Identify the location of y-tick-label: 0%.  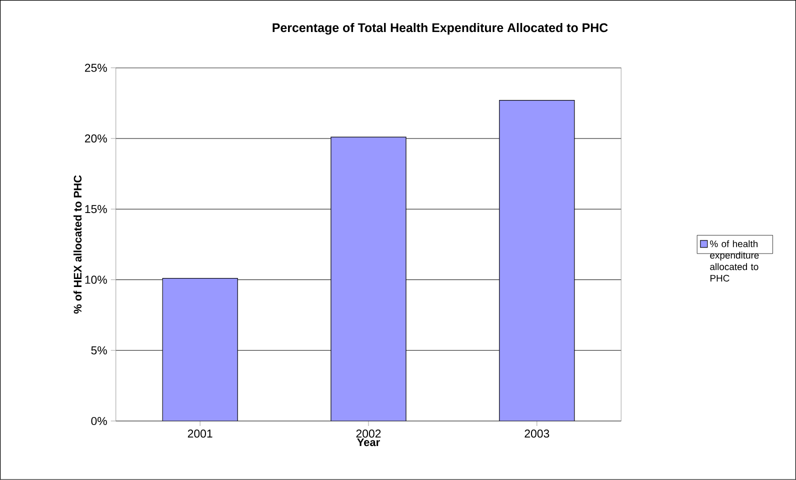
(99, 421).